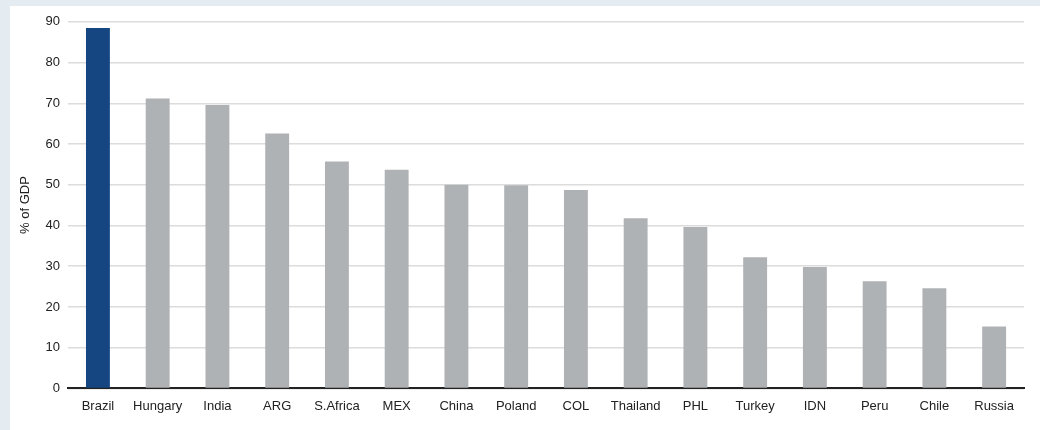  Describe the element at coordinates (337, 405) in the screenshot. I see `x-tick-label: S.Africa` at that location.